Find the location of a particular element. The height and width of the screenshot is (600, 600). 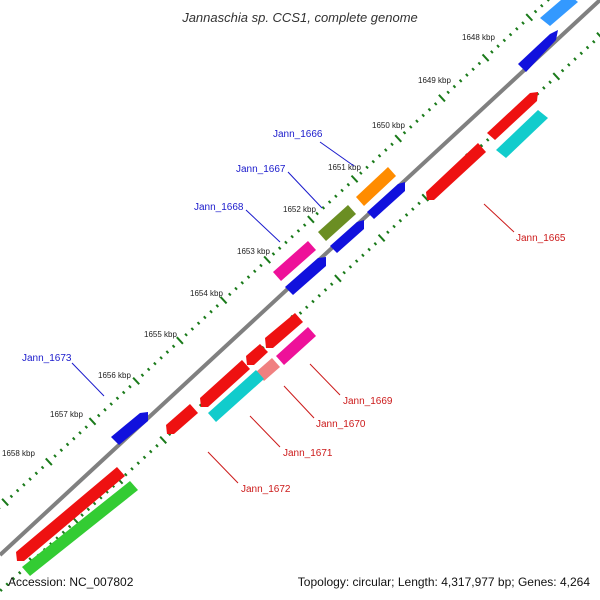

tick-label-1657: 1657 kbp is located at coordinates (66, 414).